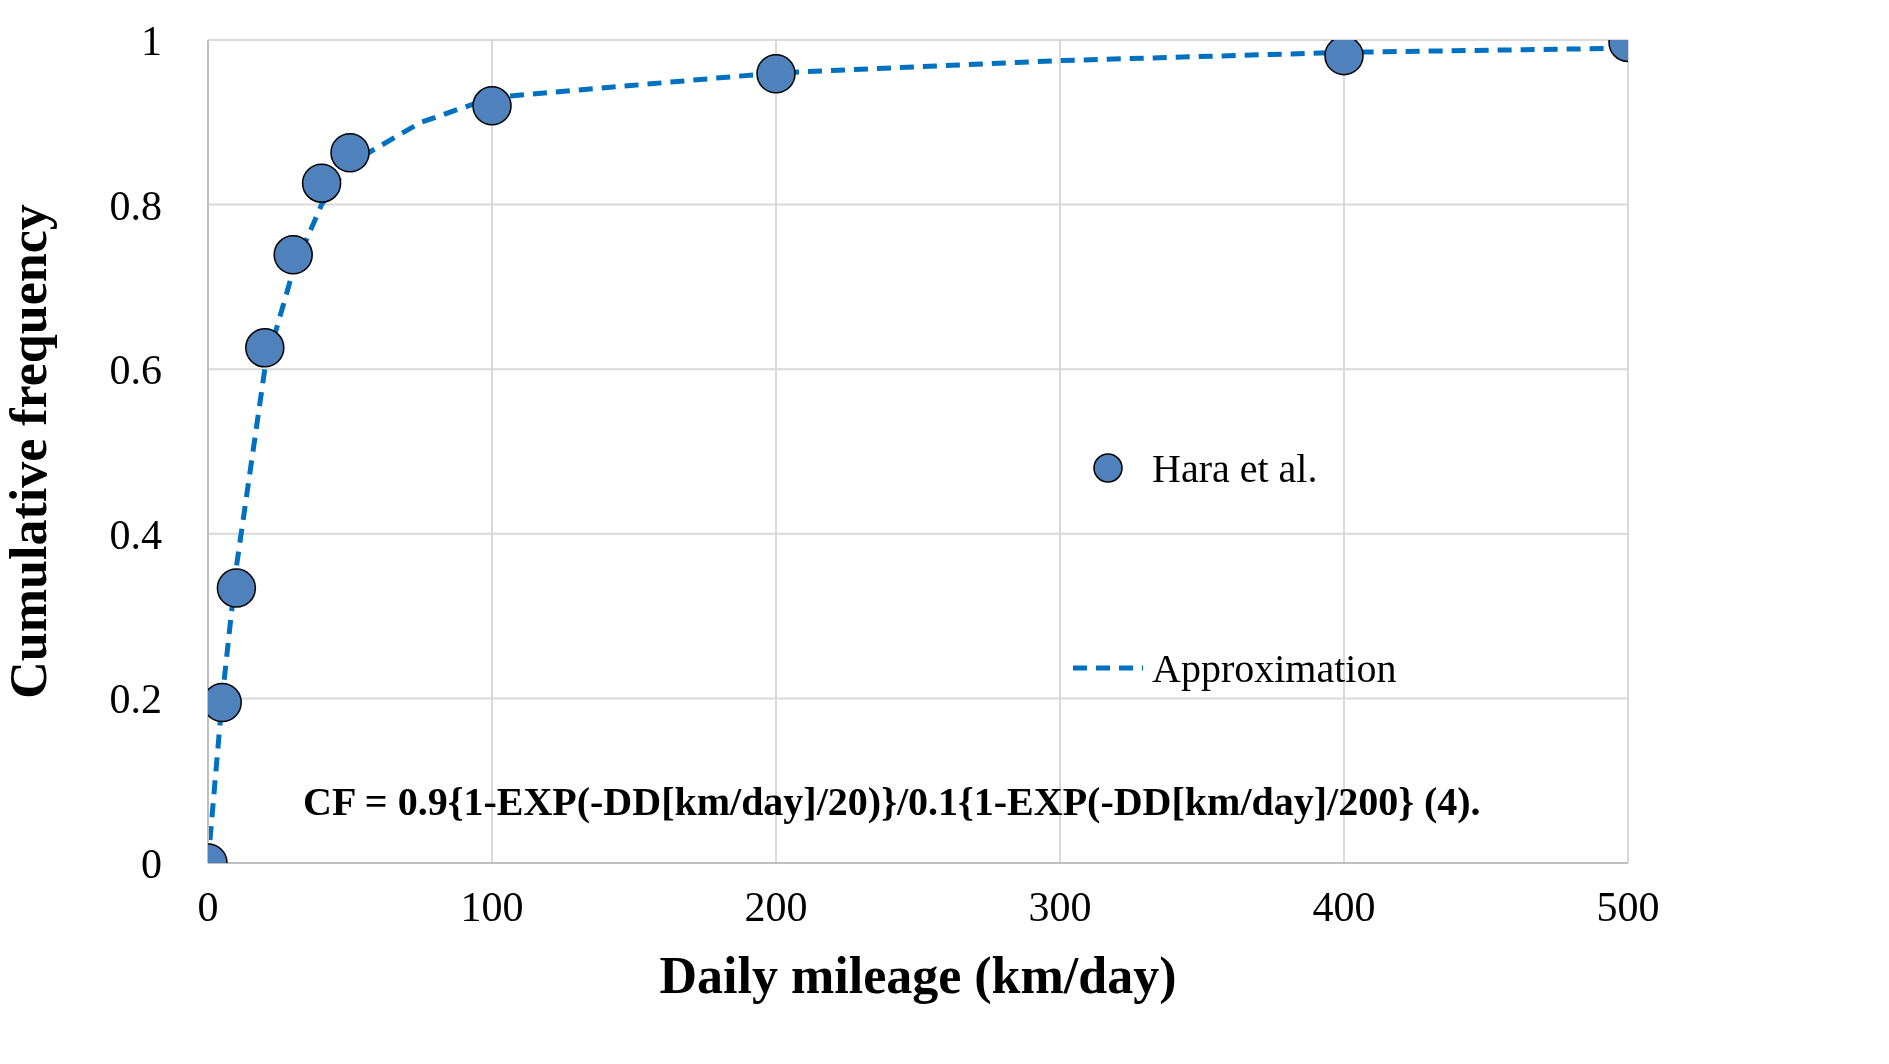 Image resolution: width=1889 pixels, height=1064 pixels. Describe the element at coordinates (151, 863) in the screenshot. I see `y-tick-label: 0` at that location.